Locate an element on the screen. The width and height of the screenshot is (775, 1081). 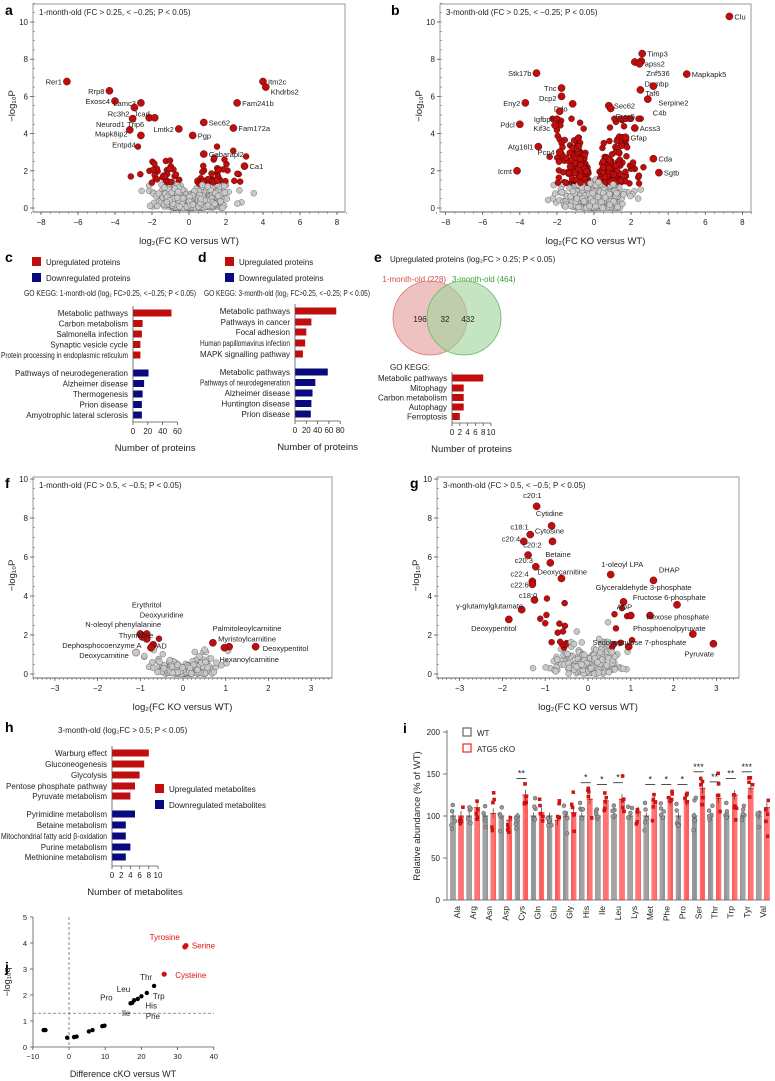
panel-title: 1-month-old (FC > 0.5, < −0.5; P < 0.05) is located at coordinates (110, 485).